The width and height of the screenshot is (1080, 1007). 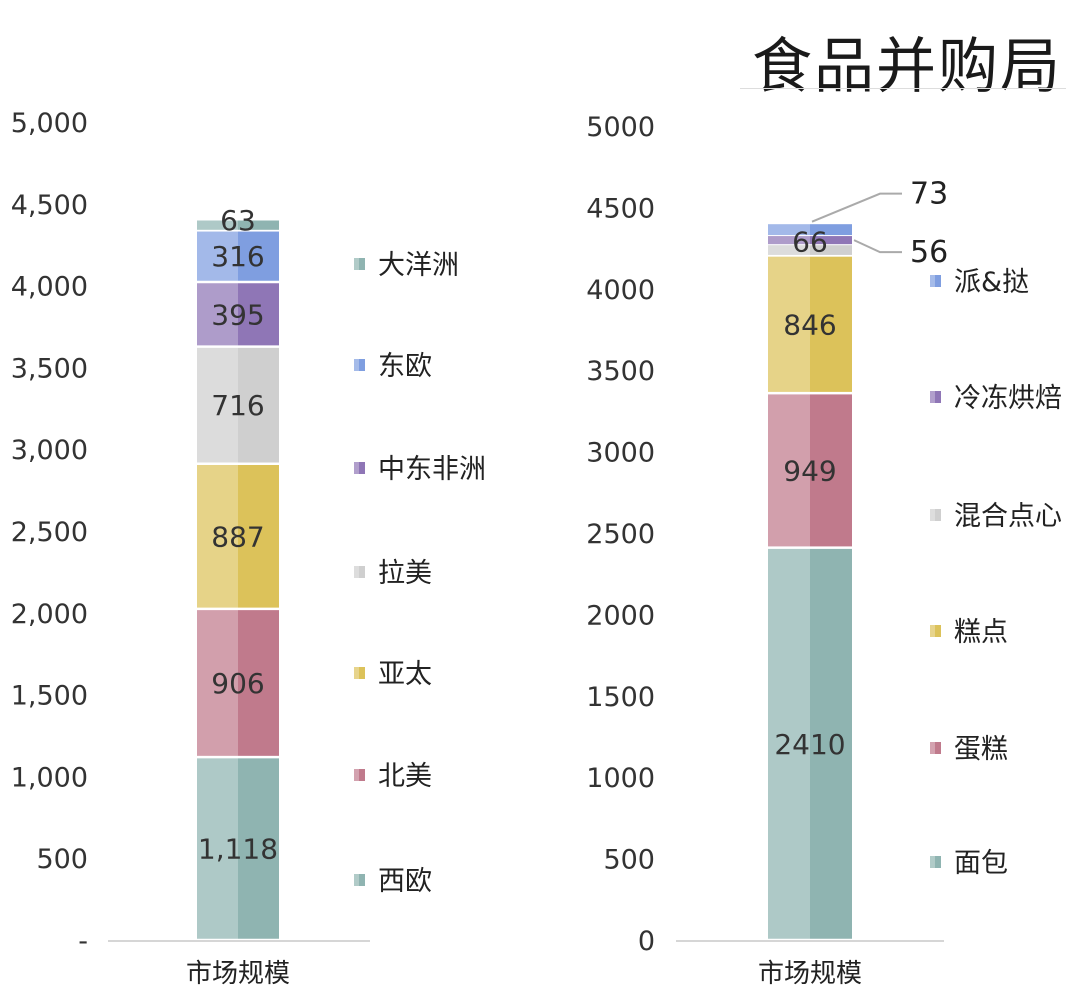 I want to click on data-label: 1,118, so click(x=238, y=849).